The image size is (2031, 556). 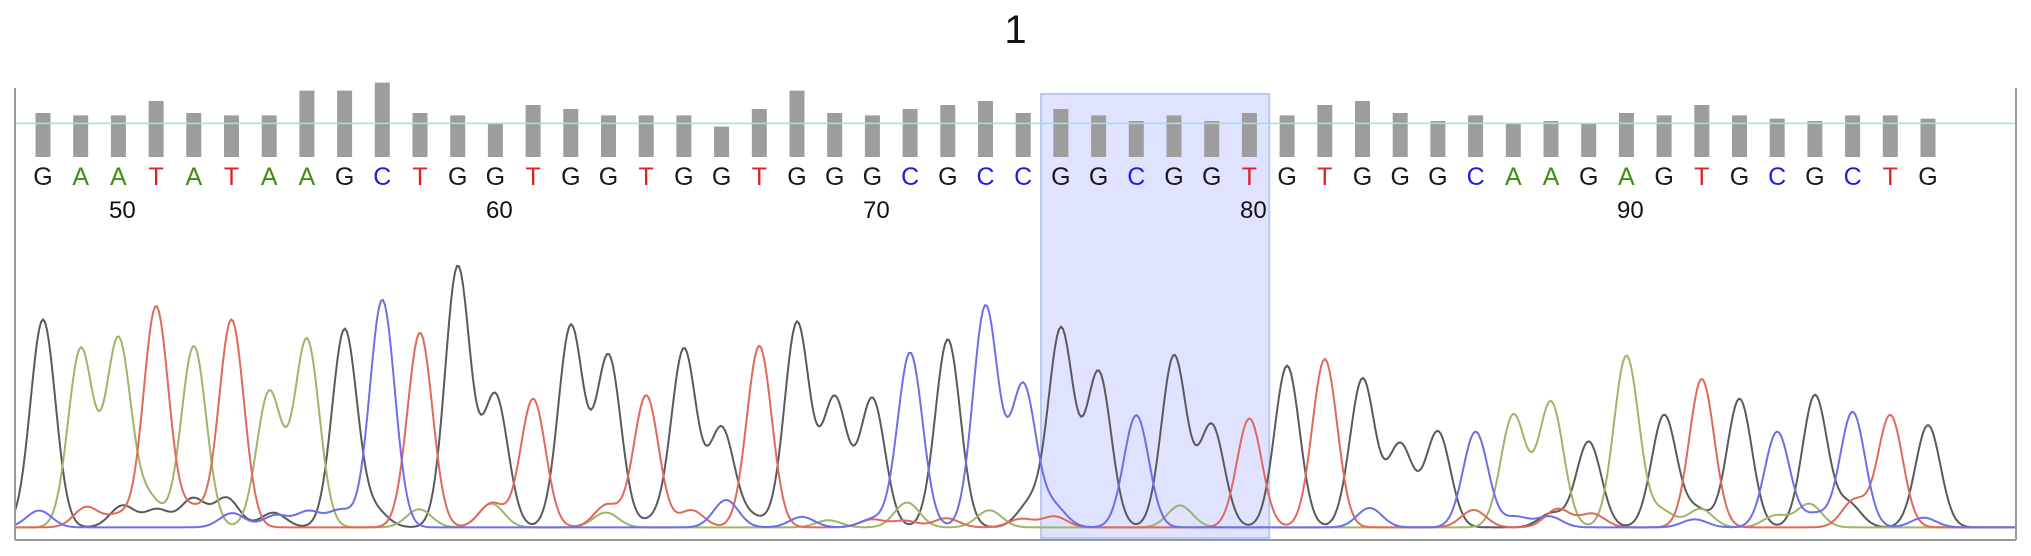 I want to click on position-label: 50, so click(x=122, y=210).